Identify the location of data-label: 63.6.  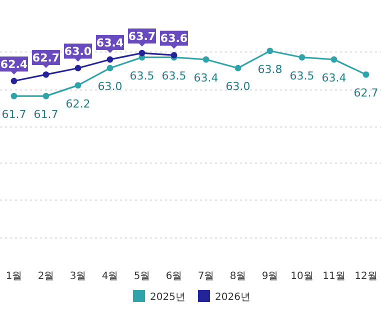
(174, 39).